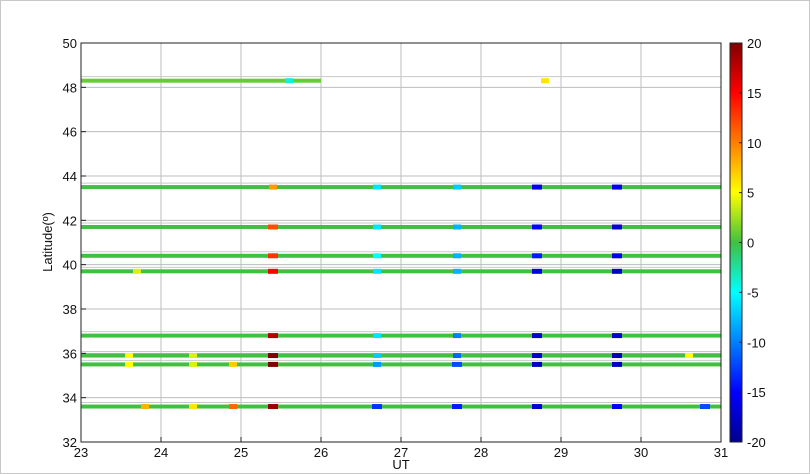  I want to click on y-tick-label: 50, so click(70, 43).